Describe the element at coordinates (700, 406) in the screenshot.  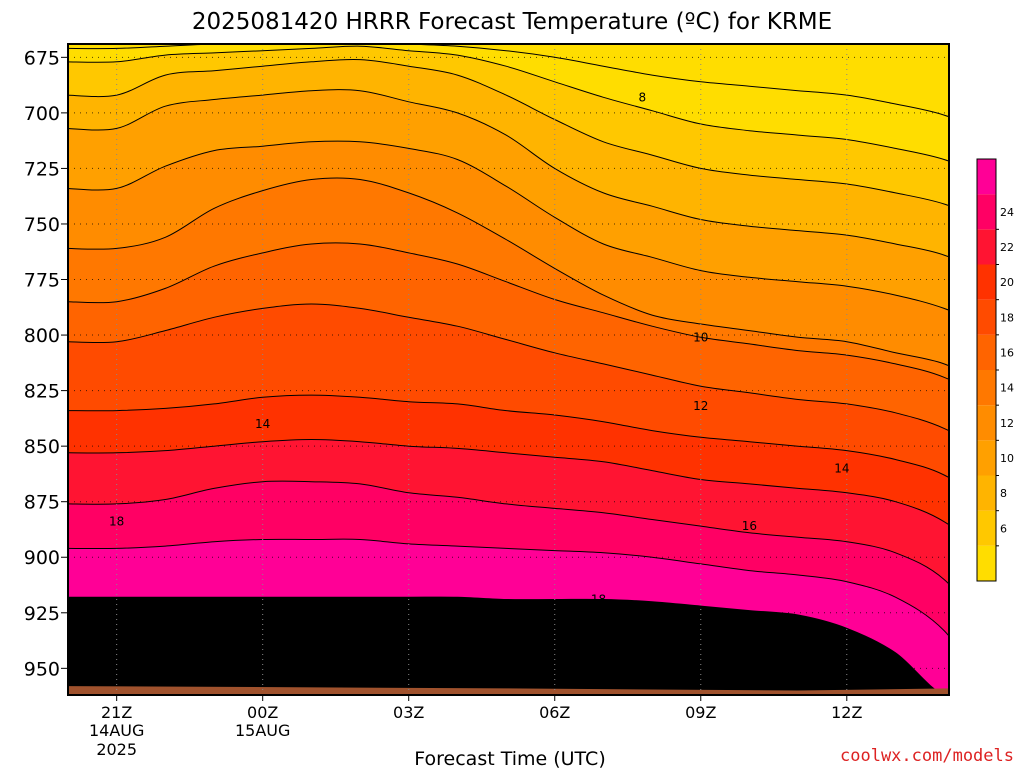
I see `contour-label: 12` at that location.